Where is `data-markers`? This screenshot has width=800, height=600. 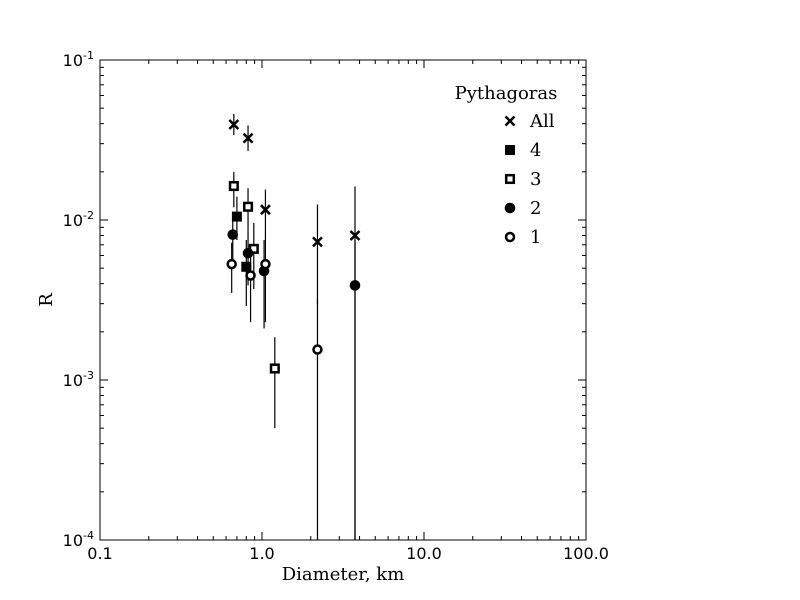
data-markers is located at coordinates (293, 246).